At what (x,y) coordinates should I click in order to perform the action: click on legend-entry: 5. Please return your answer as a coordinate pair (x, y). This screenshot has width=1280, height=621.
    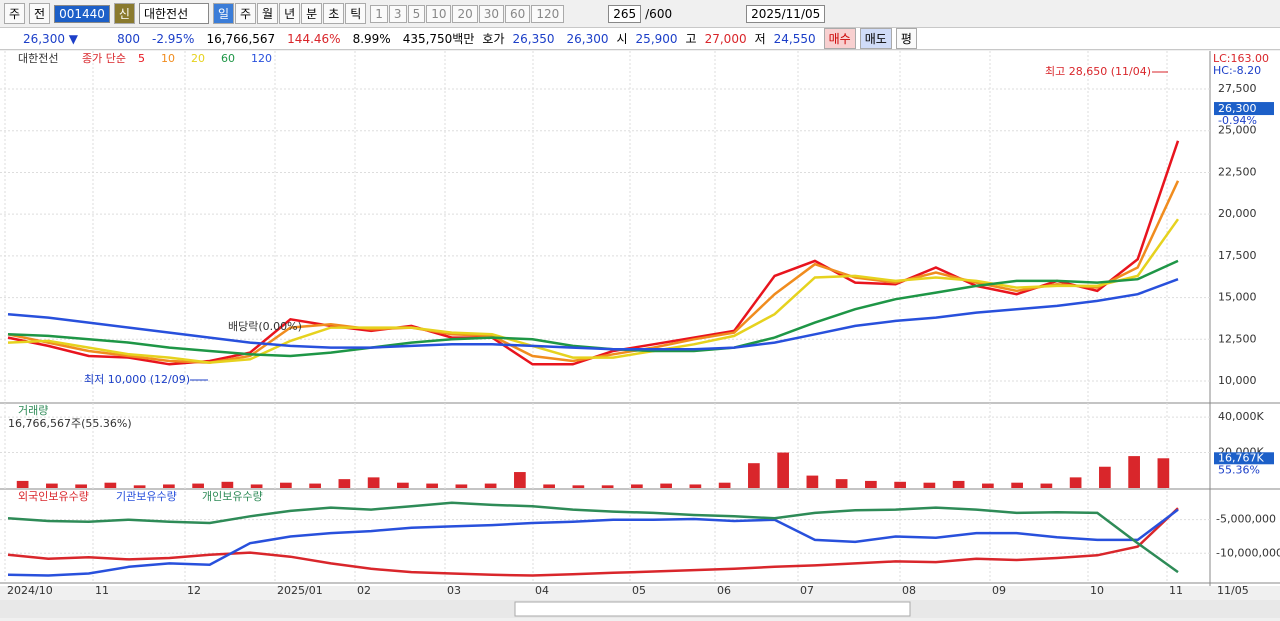
    Looking at the image, I should click on (141, 58).